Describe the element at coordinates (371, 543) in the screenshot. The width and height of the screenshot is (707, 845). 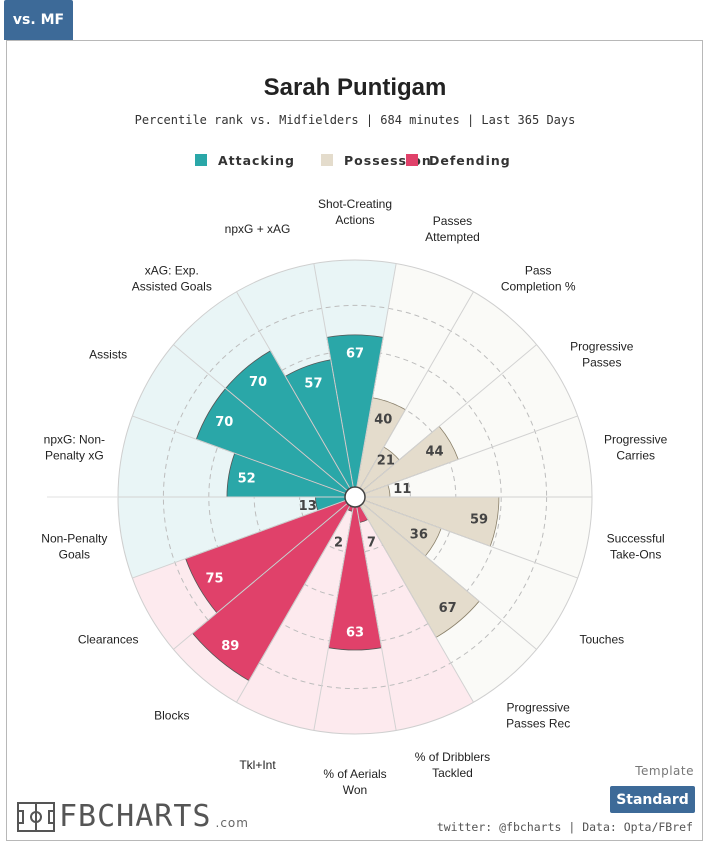
I see `value-label-of-dribblers-tackled: 7` at that location.